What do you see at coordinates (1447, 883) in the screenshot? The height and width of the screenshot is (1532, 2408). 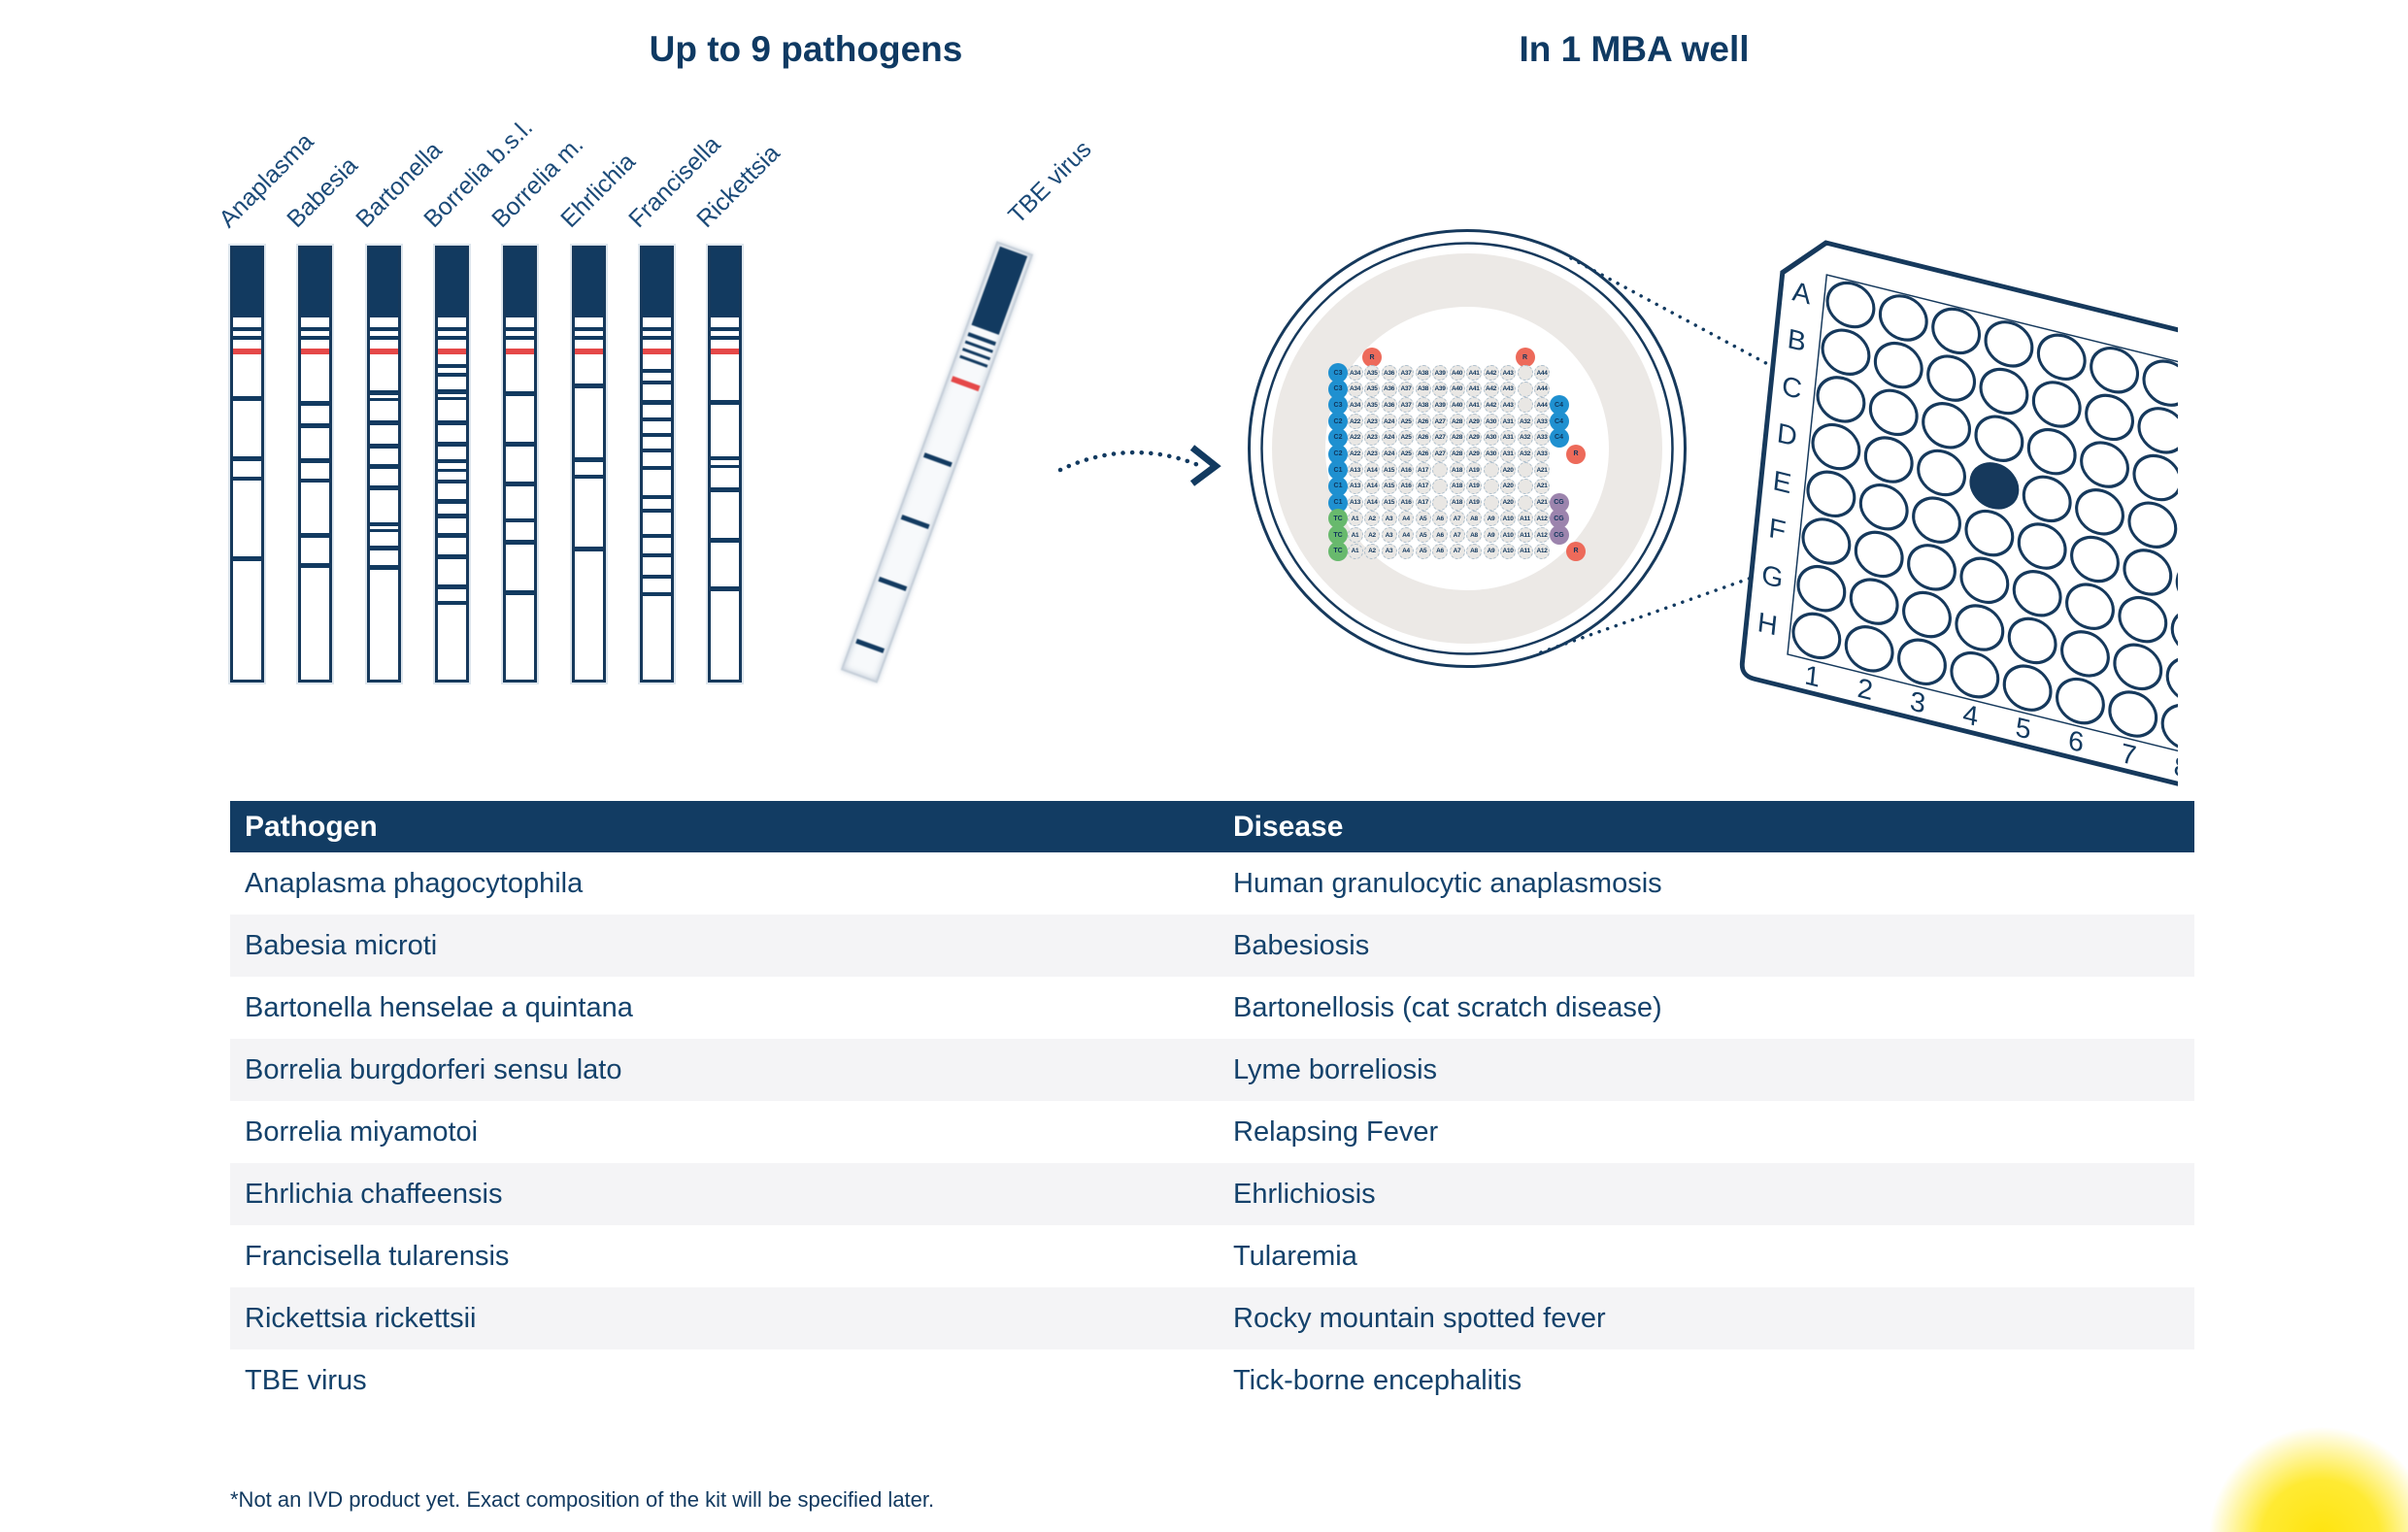 I see `disease-cell: Human granulocytic anaplasmosis` at bounding box center [1447, 883].